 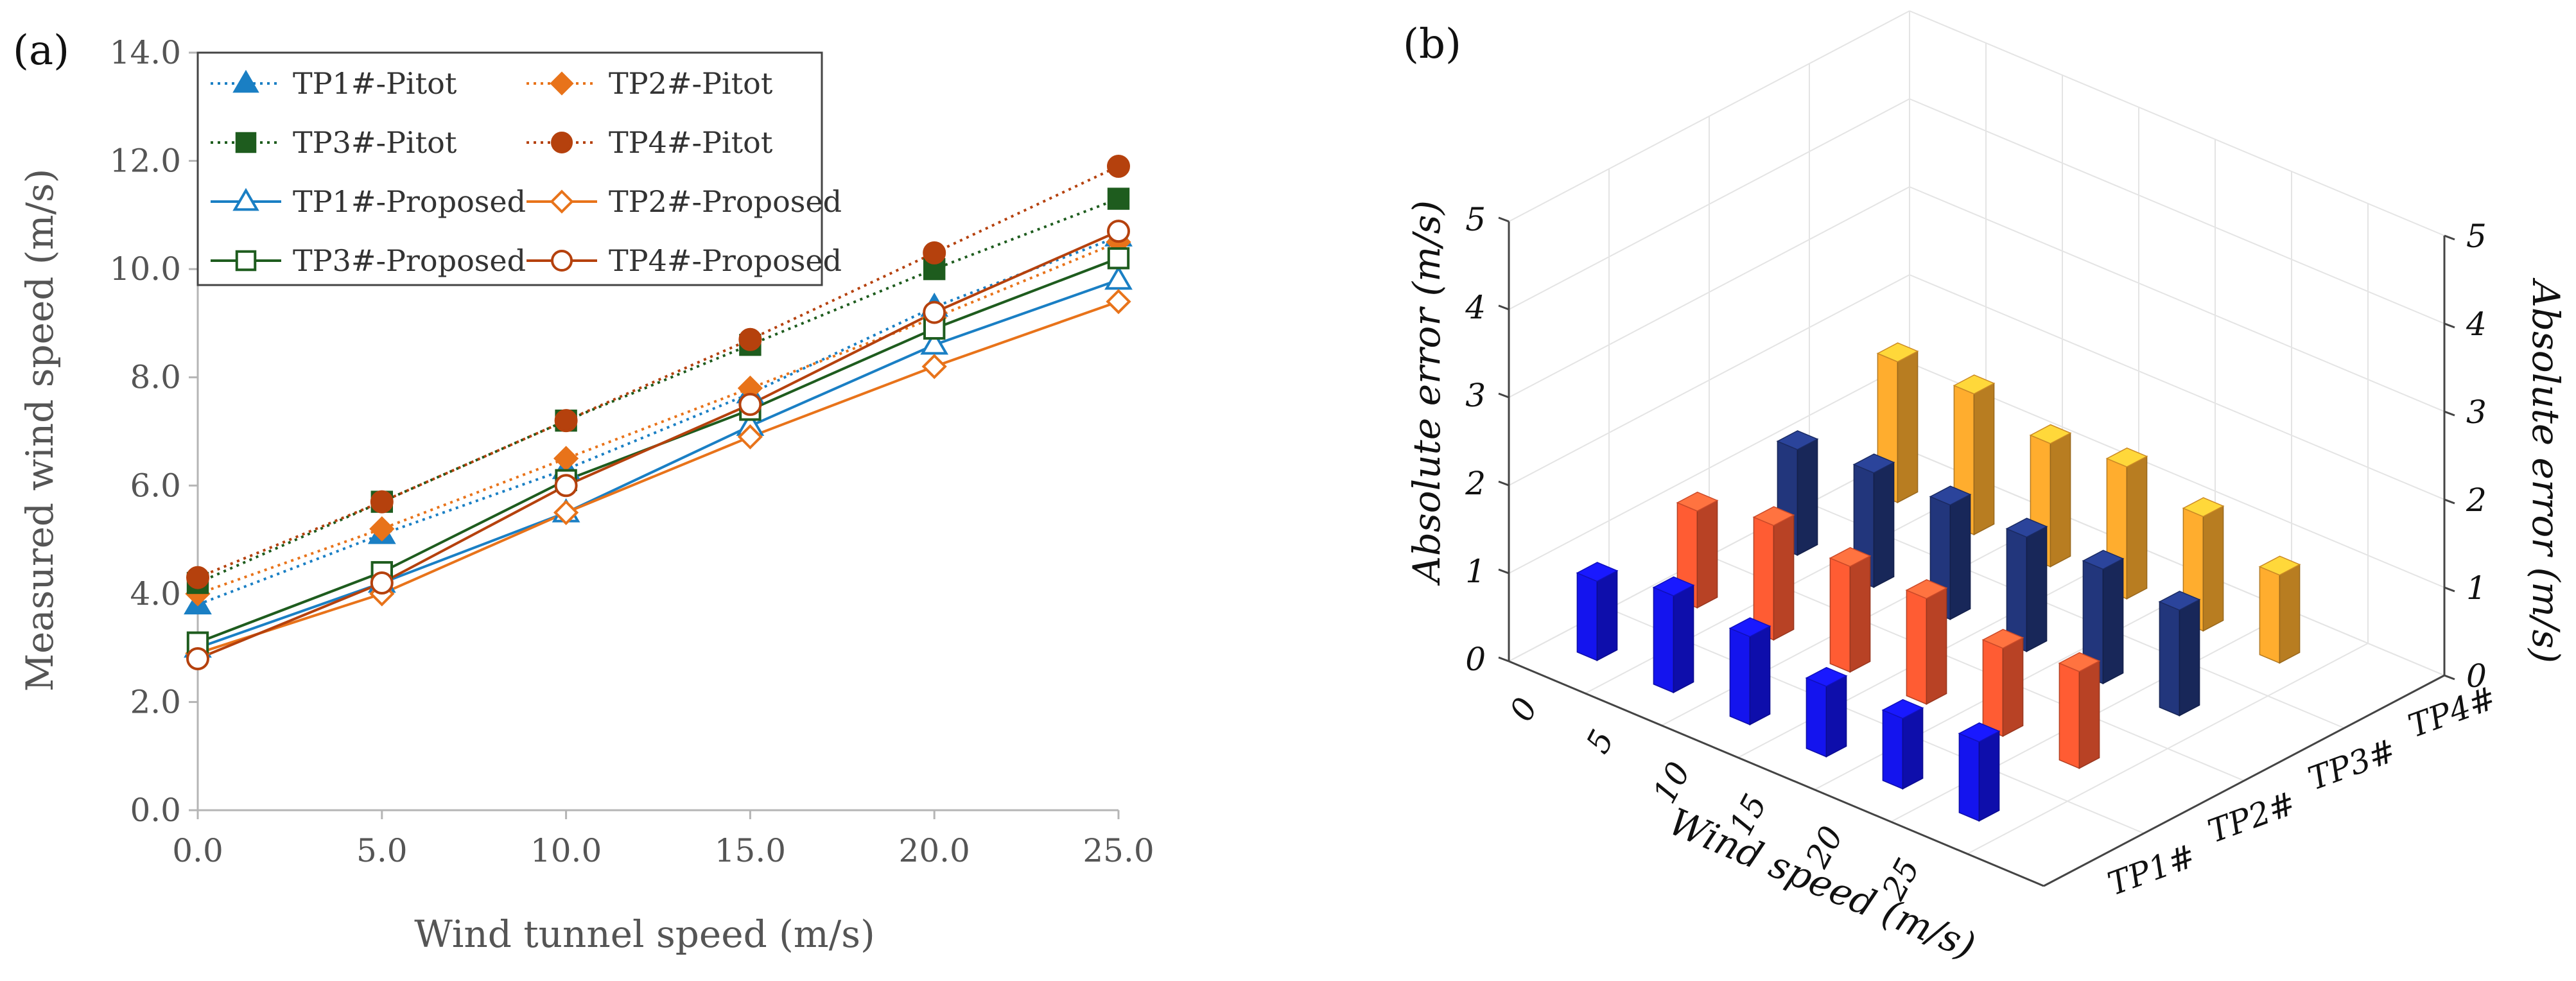 I want to click on x-tick-label: 0.0, so click(x=197, y=850).